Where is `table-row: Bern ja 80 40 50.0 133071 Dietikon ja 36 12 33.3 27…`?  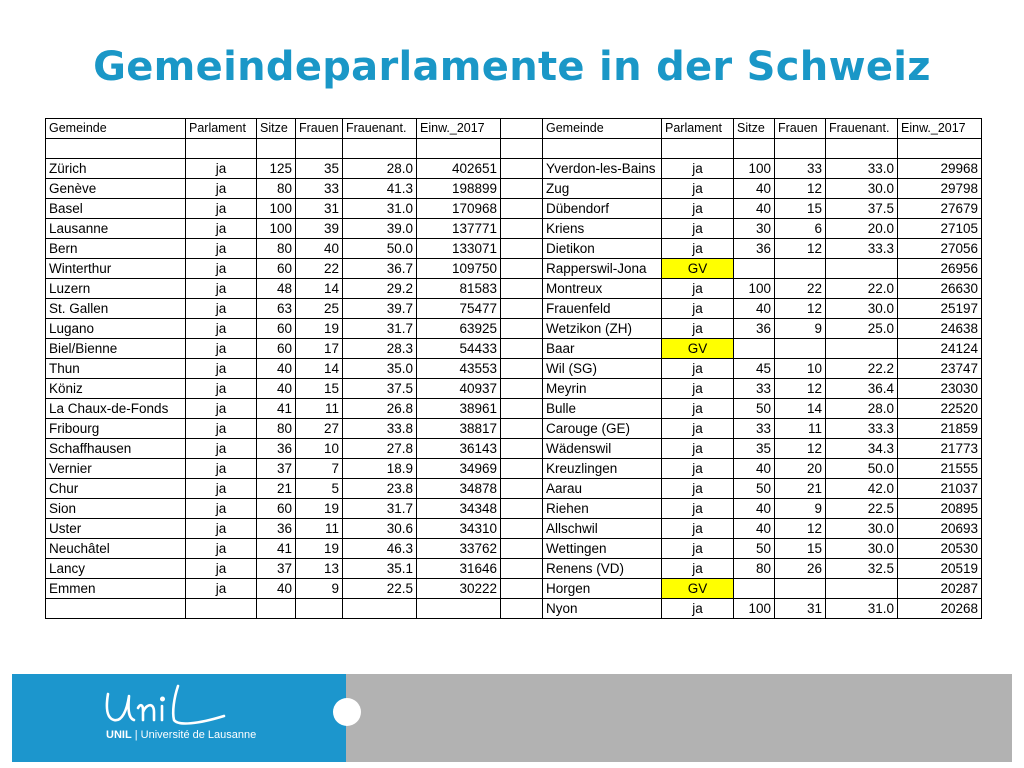
table-row: Bern ja 80 40 50.0 133071 Dietikon ja 36 12 33.3 27… is located at coordinates (513, 248).